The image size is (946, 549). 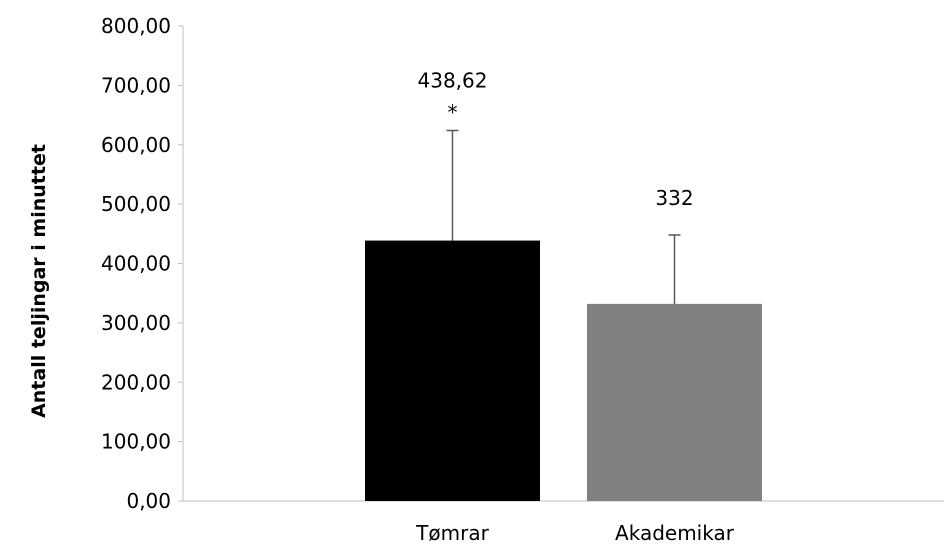 What do you see at coordinates (453, 113) in the screenshot?
I see `significance-mark: *` at bounding box center [453, 113].